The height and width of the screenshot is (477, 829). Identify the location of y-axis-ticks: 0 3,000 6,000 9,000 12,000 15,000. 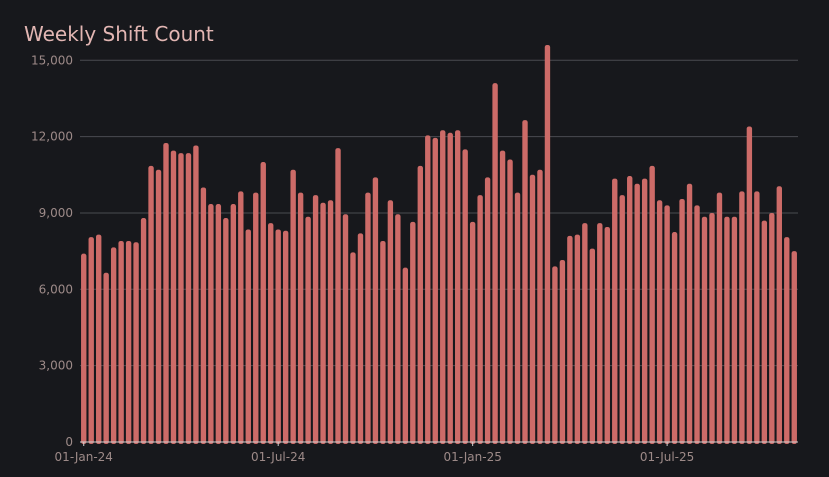
(52, 251).